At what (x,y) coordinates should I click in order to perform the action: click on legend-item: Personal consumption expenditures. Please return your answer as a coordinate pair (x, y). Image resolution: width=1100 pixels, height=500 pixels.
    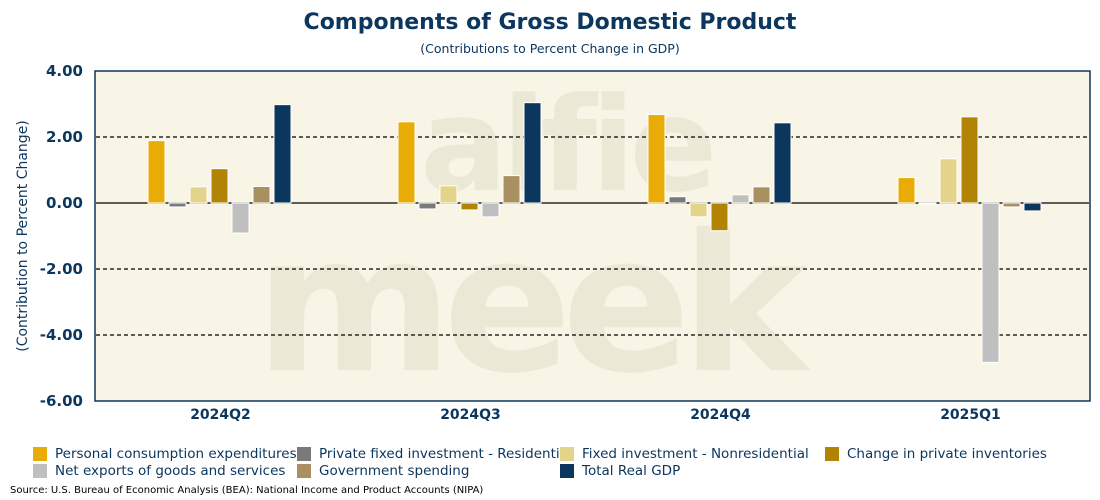
    Looking at the image, I should click on (165, 454).